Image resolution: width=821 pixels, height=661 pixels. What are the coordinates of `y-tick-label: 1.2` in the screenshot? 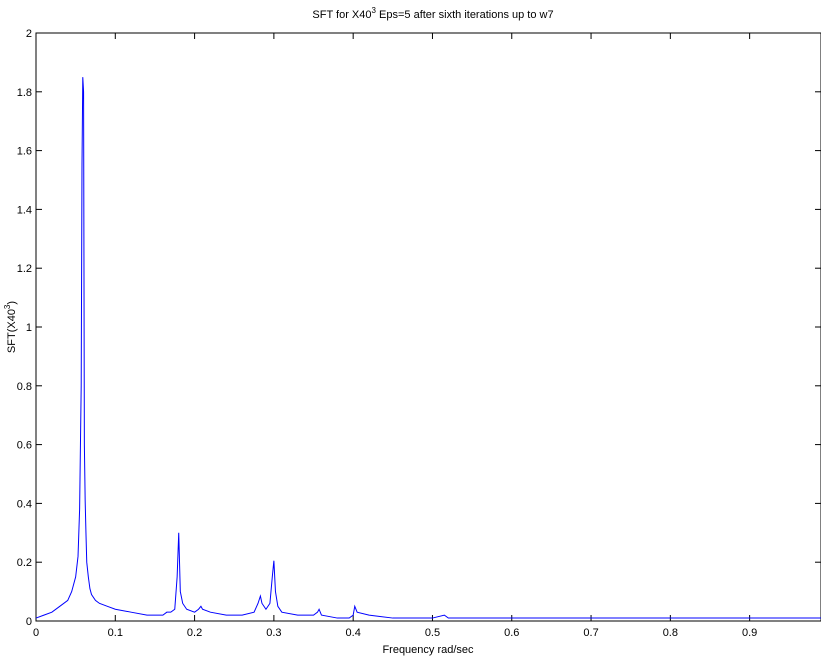 It's located at (24, 269).